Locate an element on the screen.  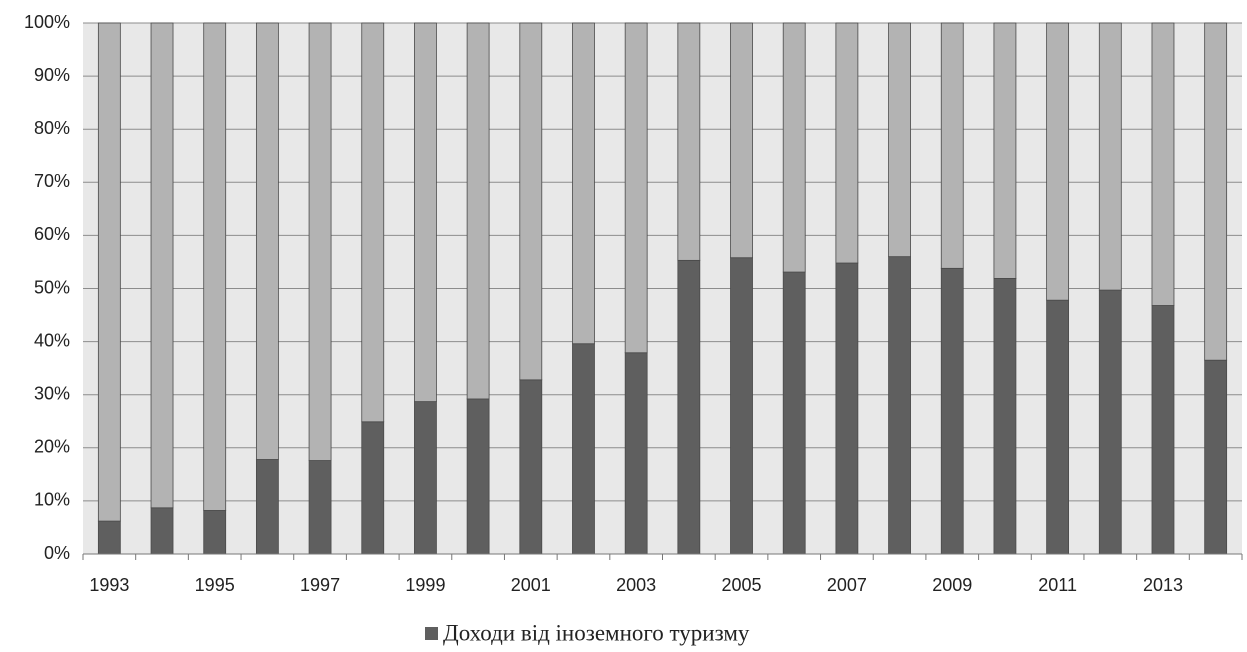
y-tick-label: 60% is located at coordinates (52, 234).